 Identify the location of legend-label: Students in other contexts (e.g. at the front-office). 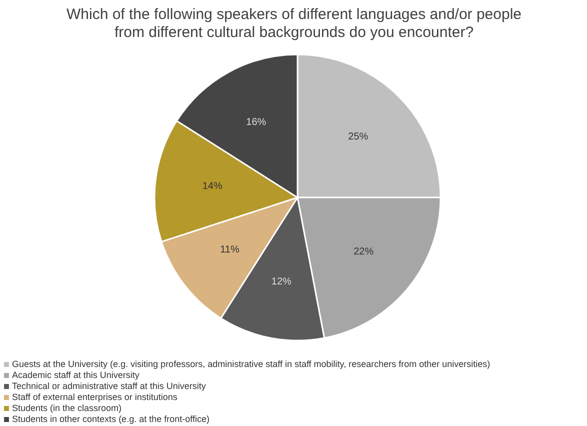
(111, 419).